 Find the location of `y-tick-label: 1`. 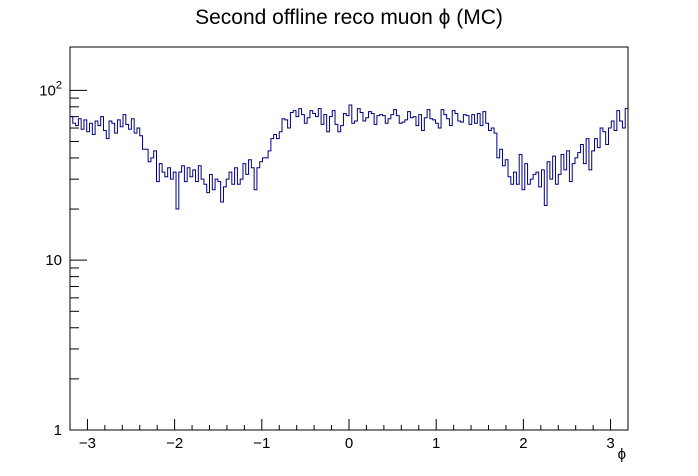

y-tick-label: 1 is located at coordinates (58, 430).